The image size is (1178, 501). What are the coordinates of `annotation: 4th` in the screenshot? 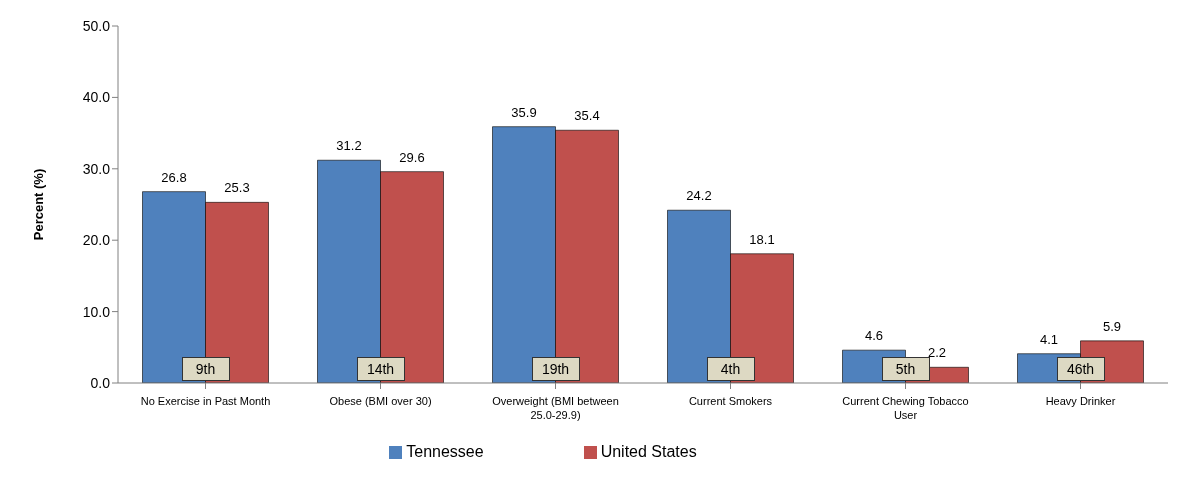 It's located at (730, 369).